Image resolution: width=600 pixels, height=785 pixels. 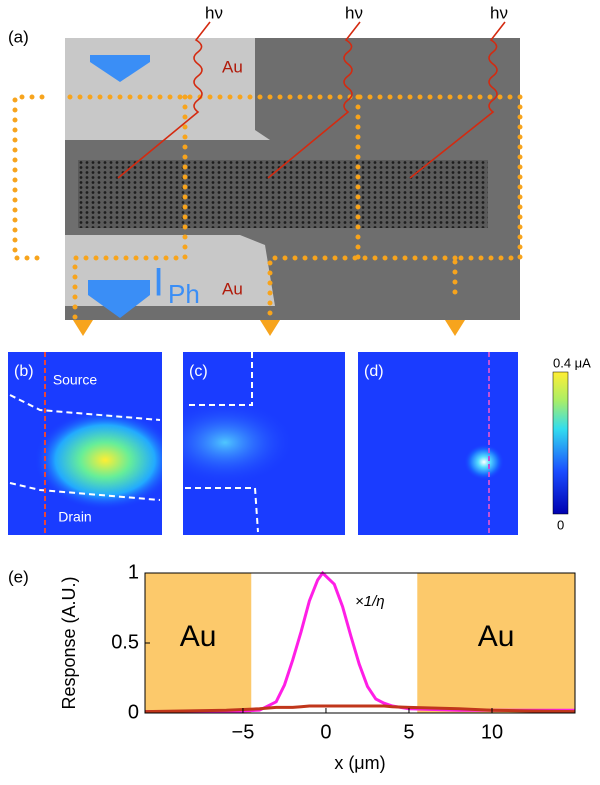 I want to click on colorbar: 0.4 μA 0, so click(x=571, y=443).